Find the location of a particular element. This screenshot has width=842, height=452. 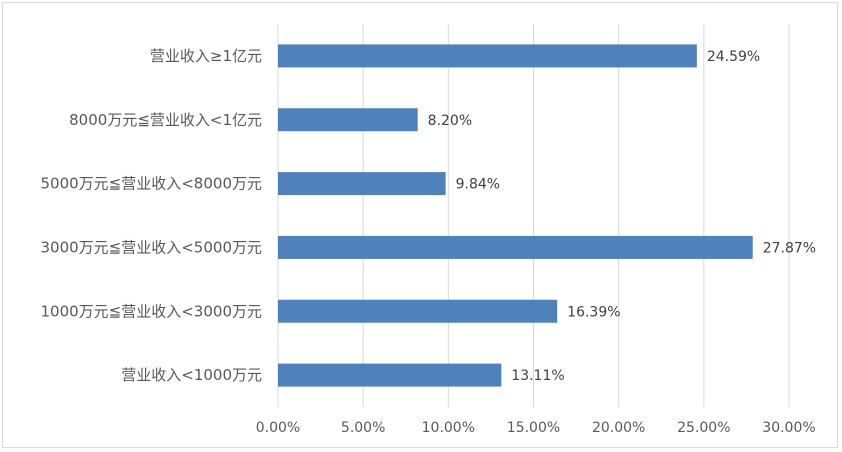

data-label: 13.11% is located at coordinates (537, 376).